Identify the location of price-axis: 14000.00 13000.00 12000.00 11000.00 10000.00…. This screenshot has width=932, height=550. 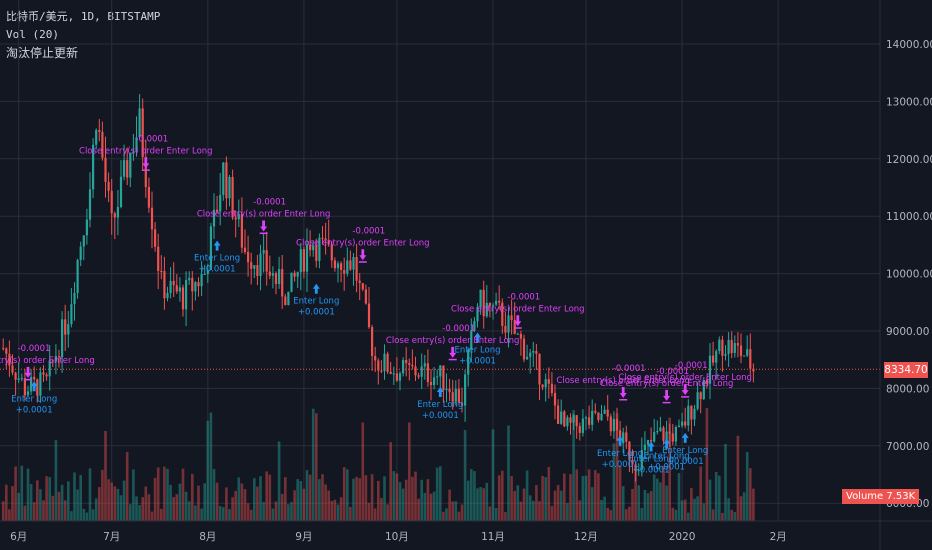
(909, 274).